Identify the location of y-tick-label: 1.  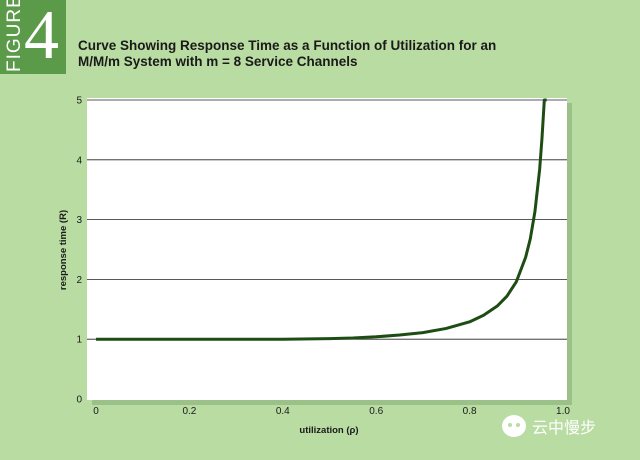
(79, 340).